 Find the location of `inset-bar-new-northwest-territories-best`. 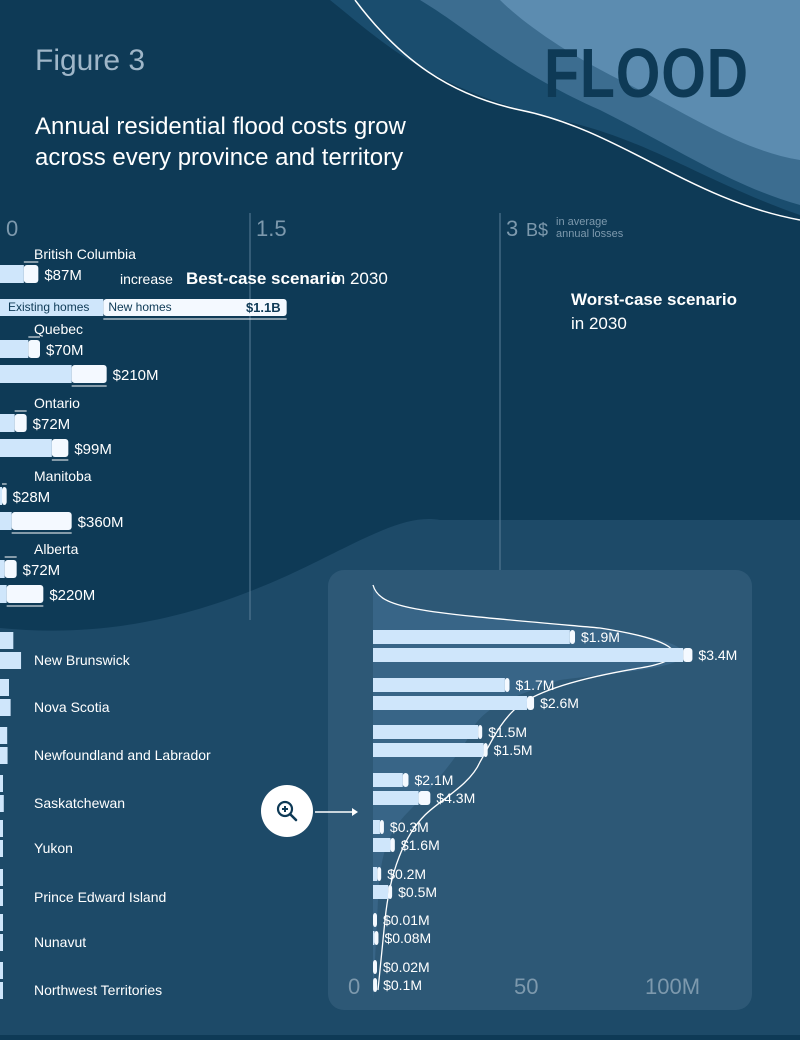

inset-bar-new-northwest-territories-best is located at coordinates (375, 967).